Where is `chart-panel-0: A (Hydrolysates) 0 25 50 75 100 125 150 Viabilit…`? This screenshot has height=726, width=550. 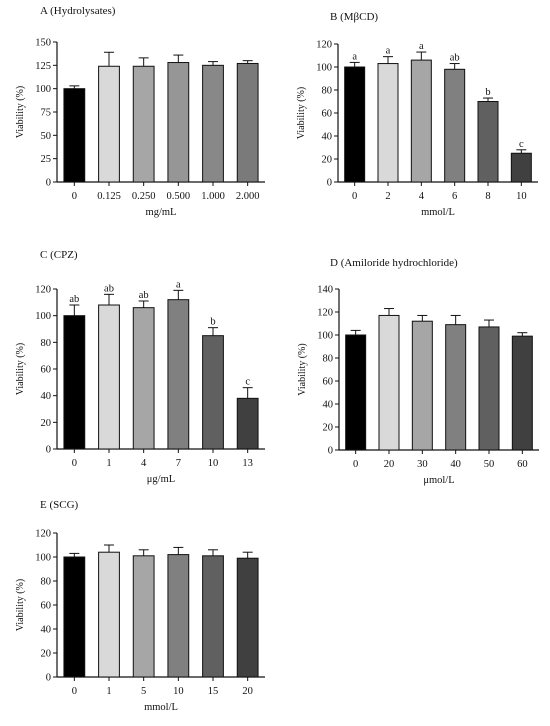
chart-panel-0: A (Hydrolysates) 0 25 50 75 100 125 150 Viabilit… is located at coordinates (140, 111).